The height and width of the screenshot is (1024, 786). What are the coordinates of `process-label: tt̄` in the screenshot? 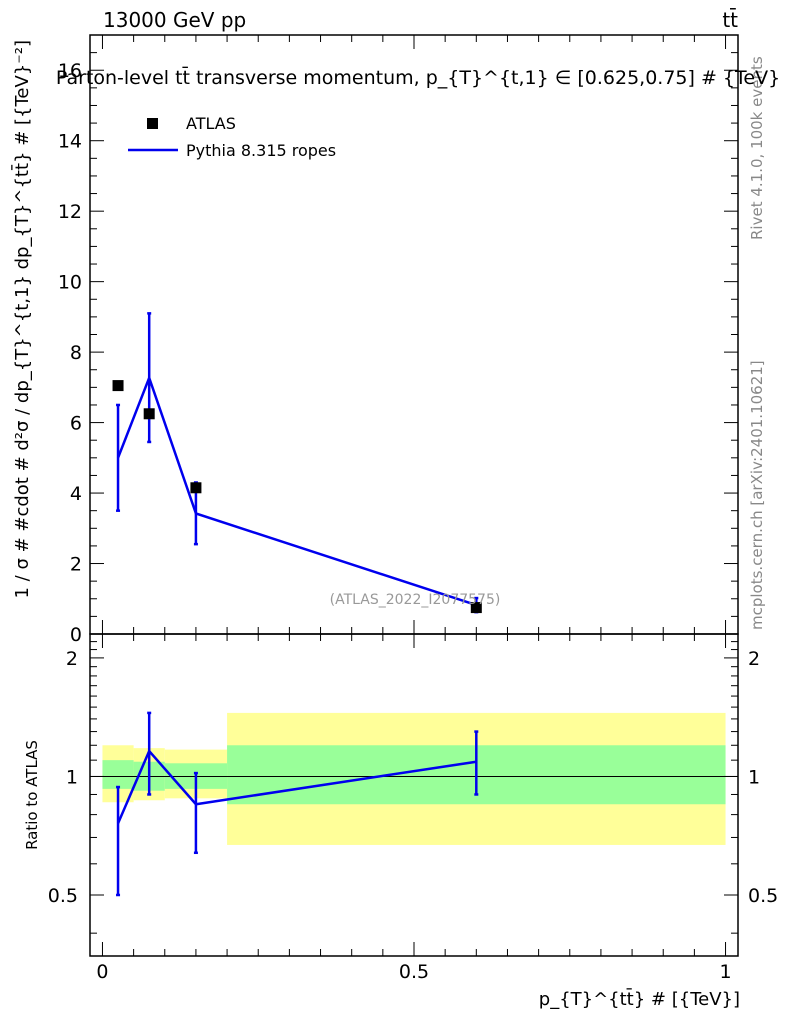 It's located at (730, 19).